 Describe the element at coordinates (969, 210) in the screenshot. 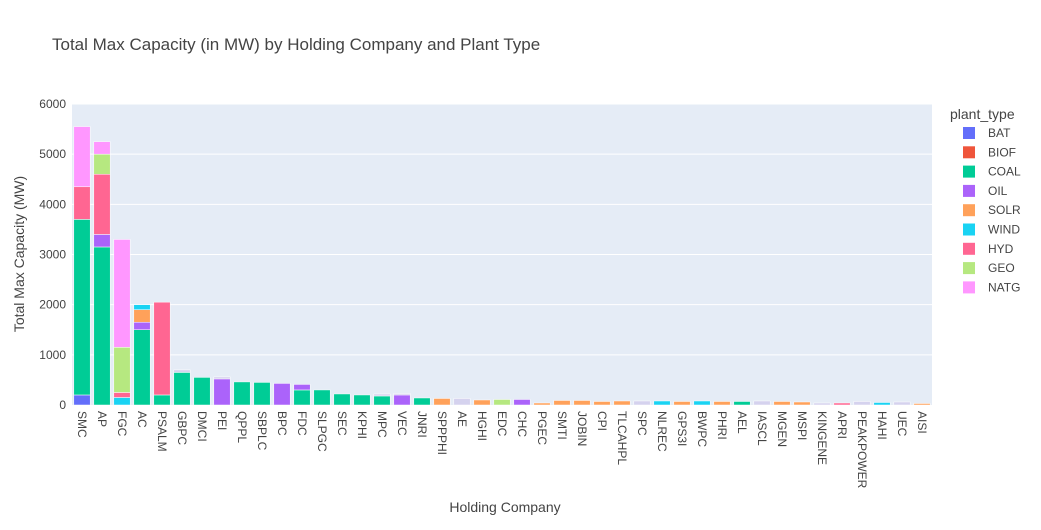

I see `legend-swatch-solr` at that location.